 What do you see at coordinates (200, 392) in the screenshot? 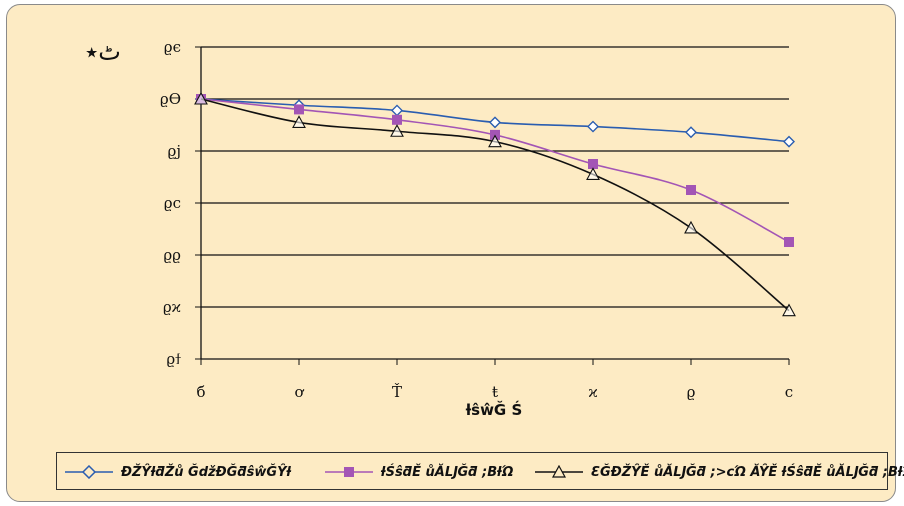
I see `x-tick-label: б` at bounding box center [200, 392].